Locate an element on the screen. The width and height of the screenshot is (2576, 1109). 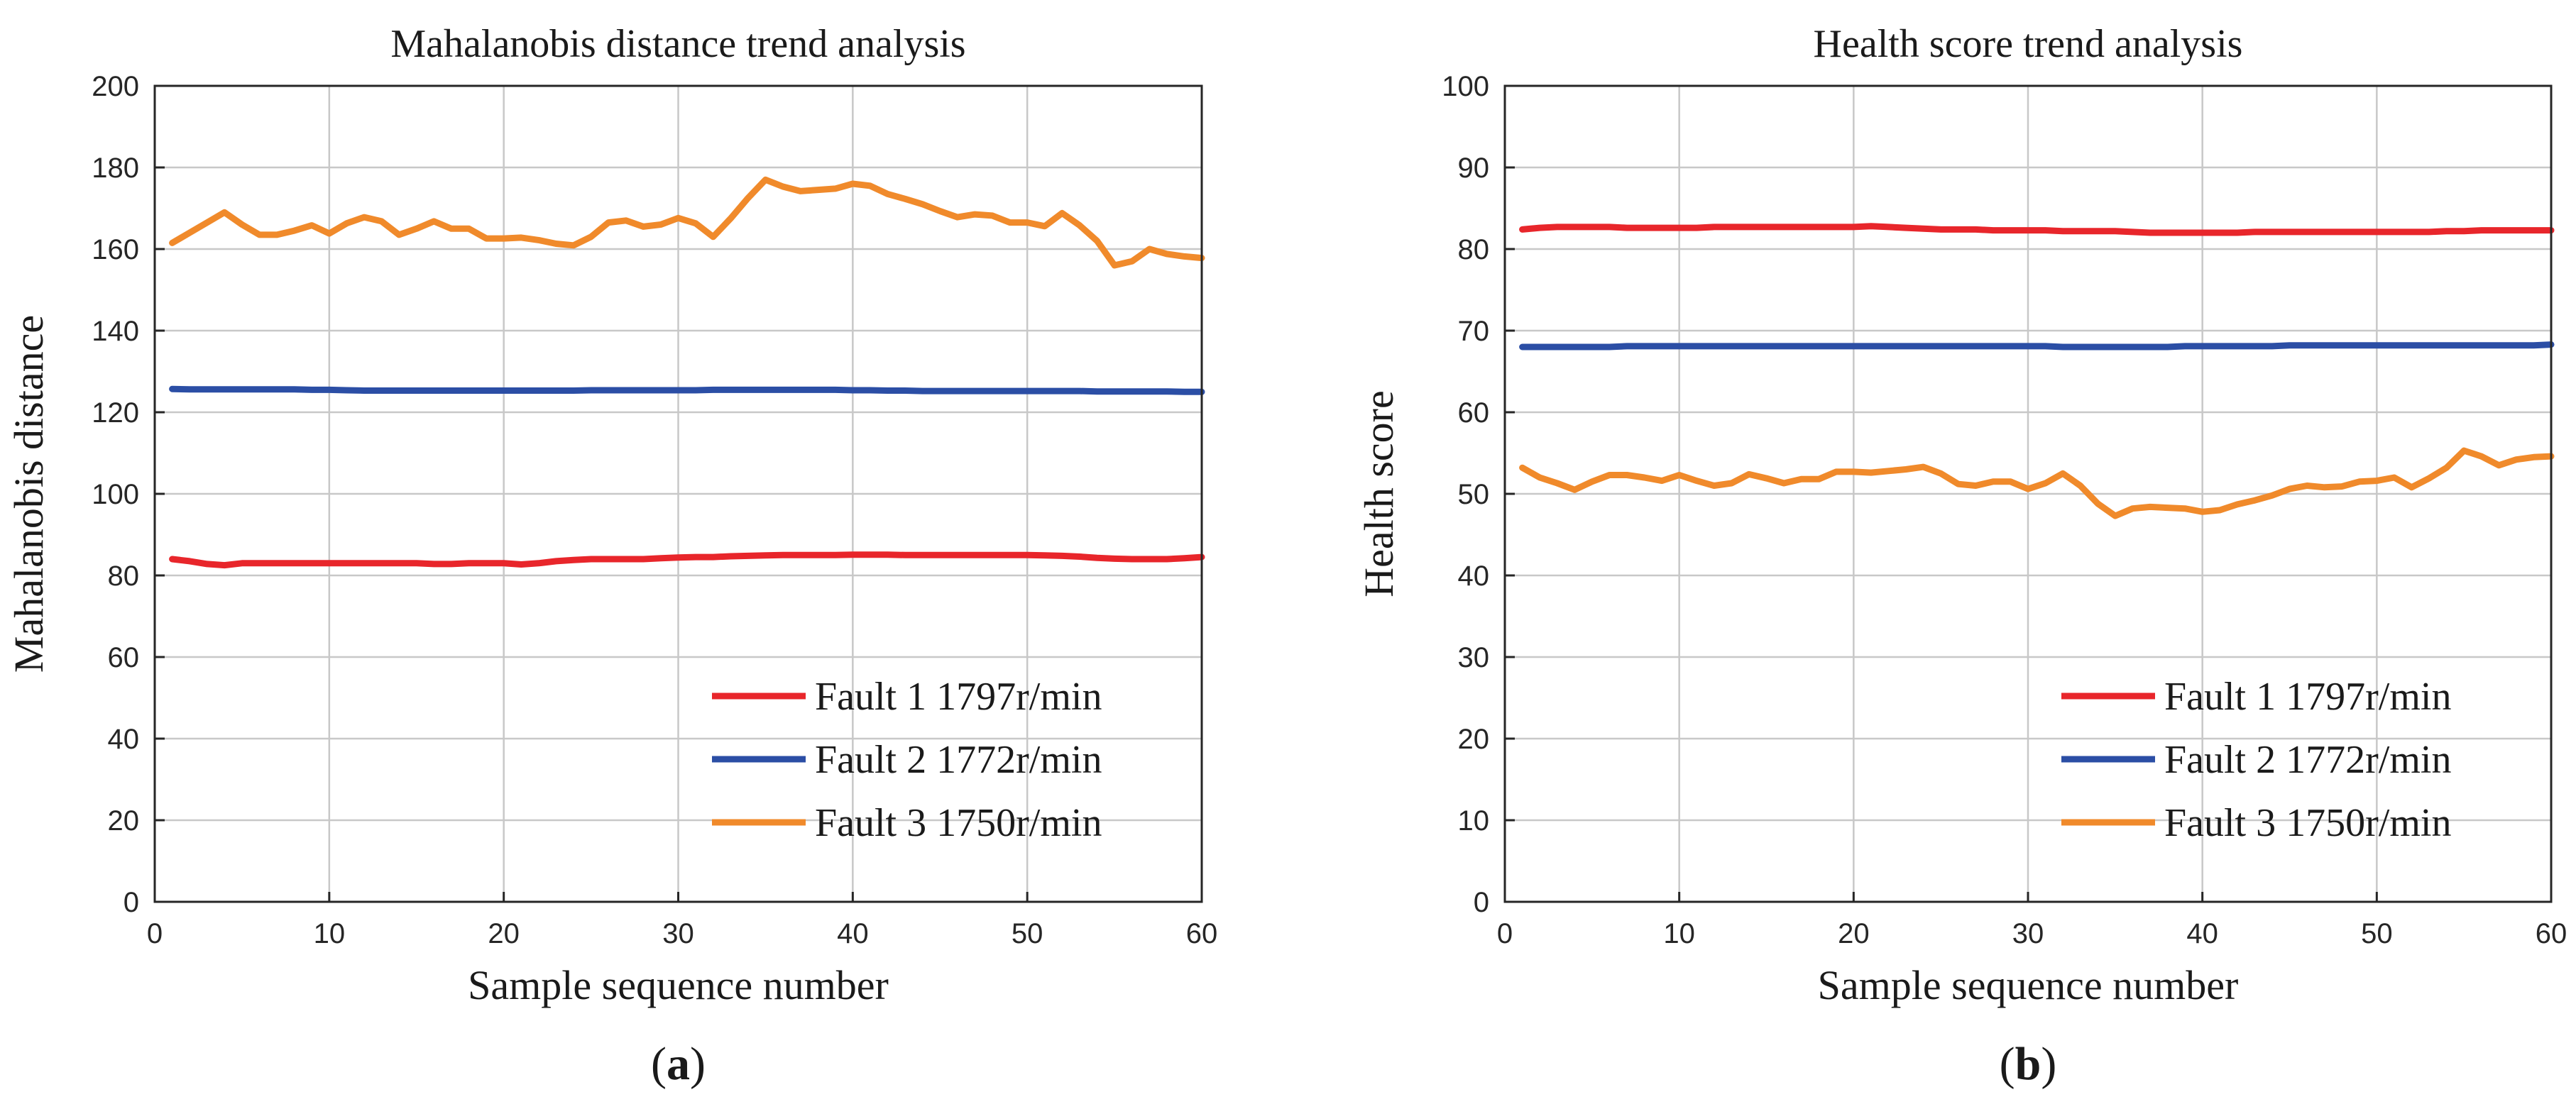
y-tick-label: 160 is located at coordinates (115, 250).